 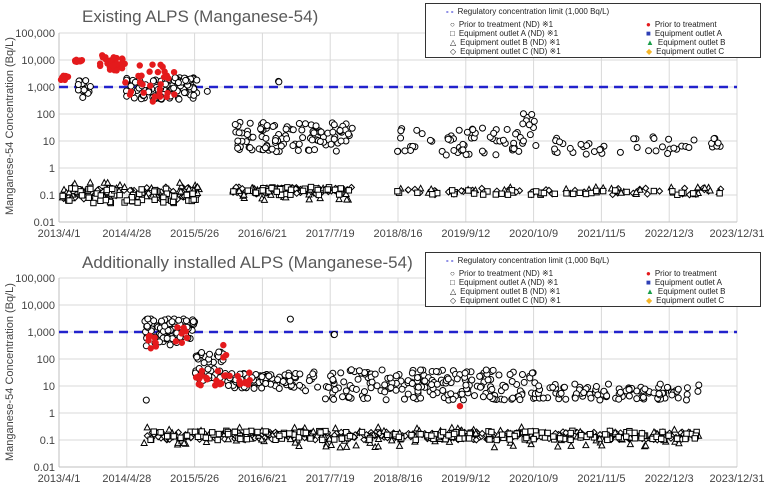 I want to click on y-tick-label: 10, so click(x=49, y=142).